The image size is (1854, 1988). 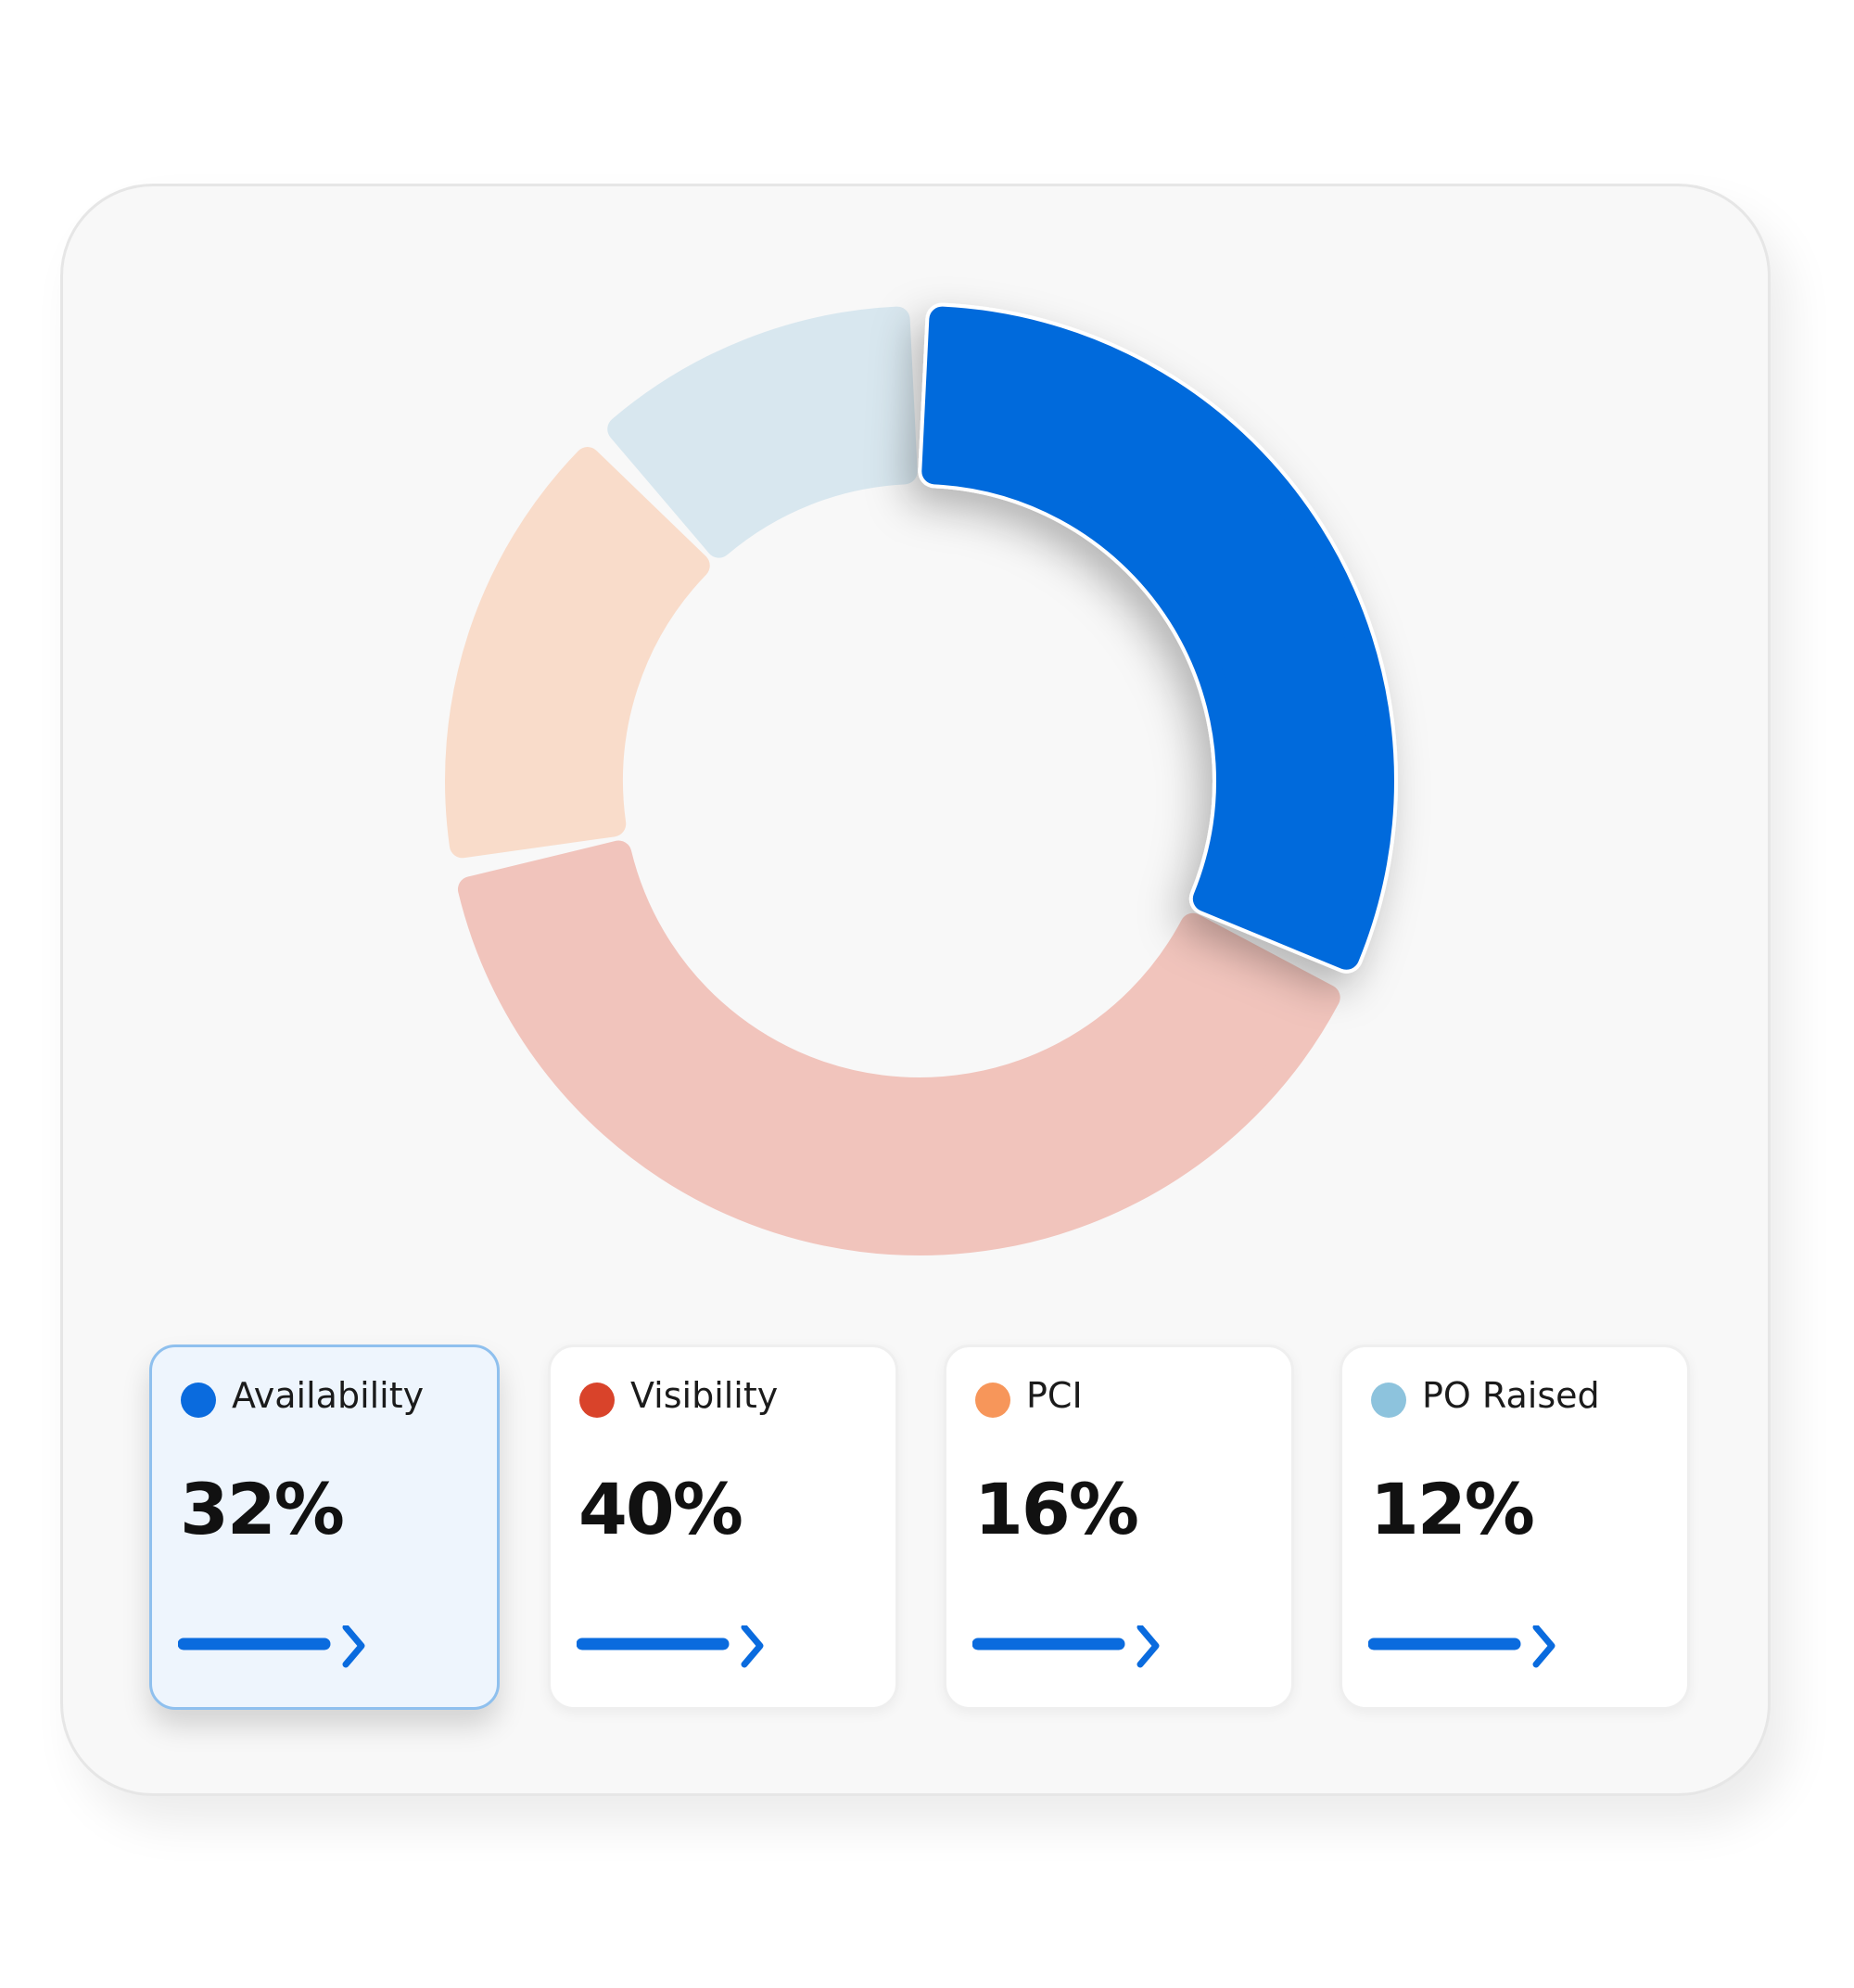 What do you see at coordinates (704, 1395) in the screenshot?
I see `legend-label: Visibility` at bounding box center [704, 1395].